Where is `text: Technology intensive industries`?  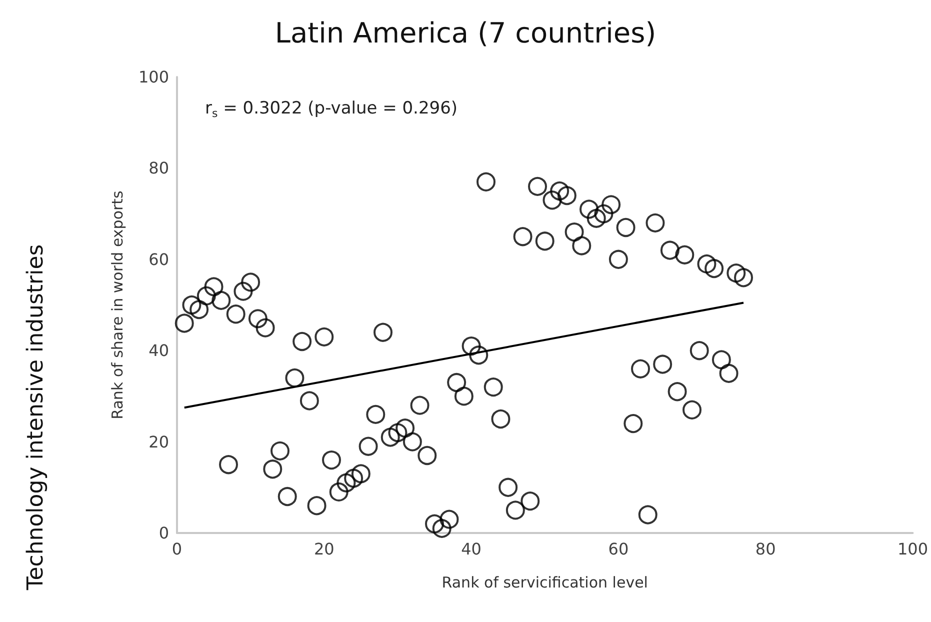 text: Technology intensive industries is located at coordinates (36, 417).